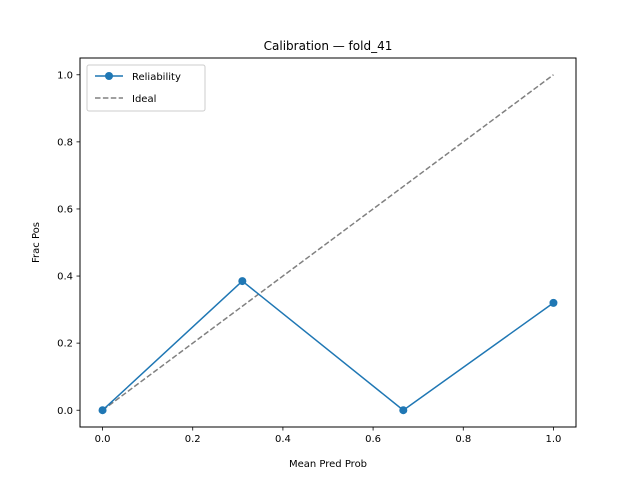 Image resolution: width=640 pixels, height=485 pixels. I want to click on x-tick-label: 0.2, so click(193, 439).